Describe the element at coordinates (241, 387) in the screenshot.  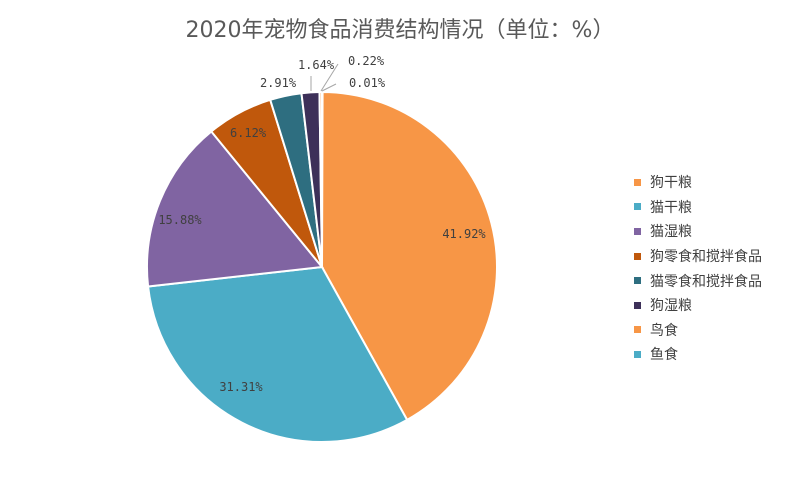
I see `data-label-2: 31.31%` at that location.